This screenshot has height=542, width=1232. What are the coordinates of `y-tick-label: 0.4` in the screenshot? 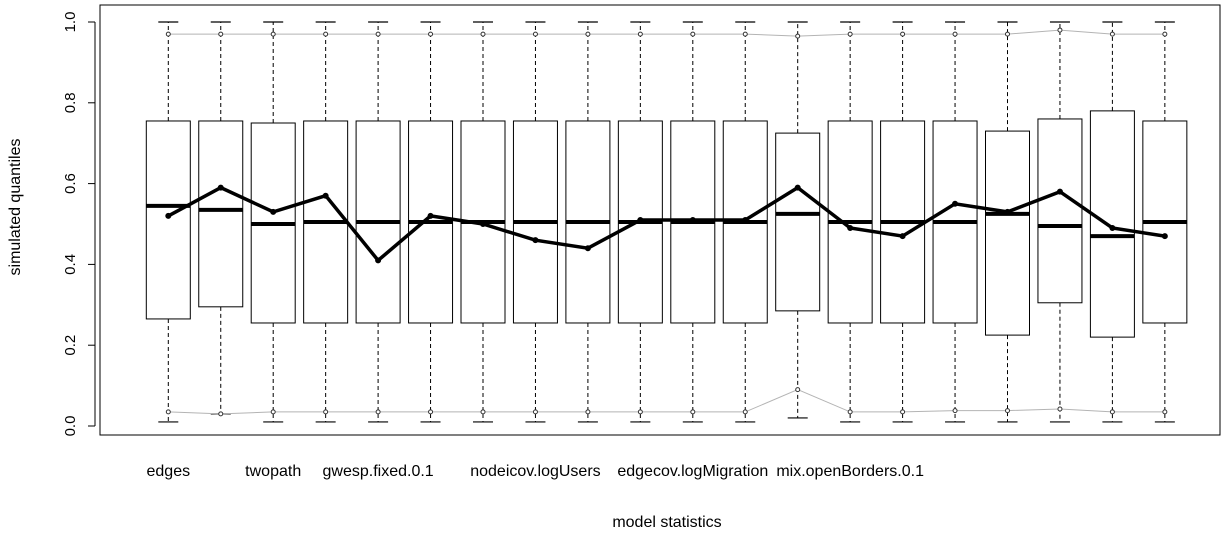 It's located at (70, 264).